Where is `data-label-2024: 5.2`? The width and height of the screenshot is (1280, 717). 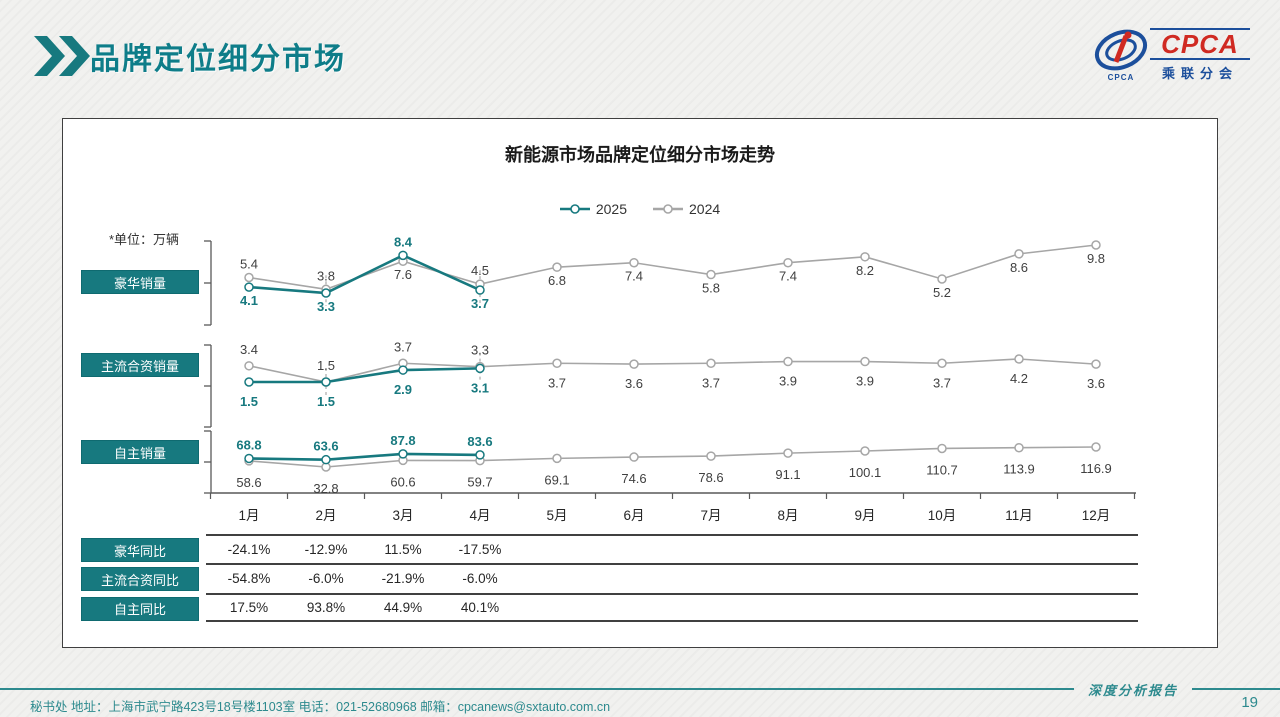 data-label-2024: 5.2 is located at coordinates (942, 292).